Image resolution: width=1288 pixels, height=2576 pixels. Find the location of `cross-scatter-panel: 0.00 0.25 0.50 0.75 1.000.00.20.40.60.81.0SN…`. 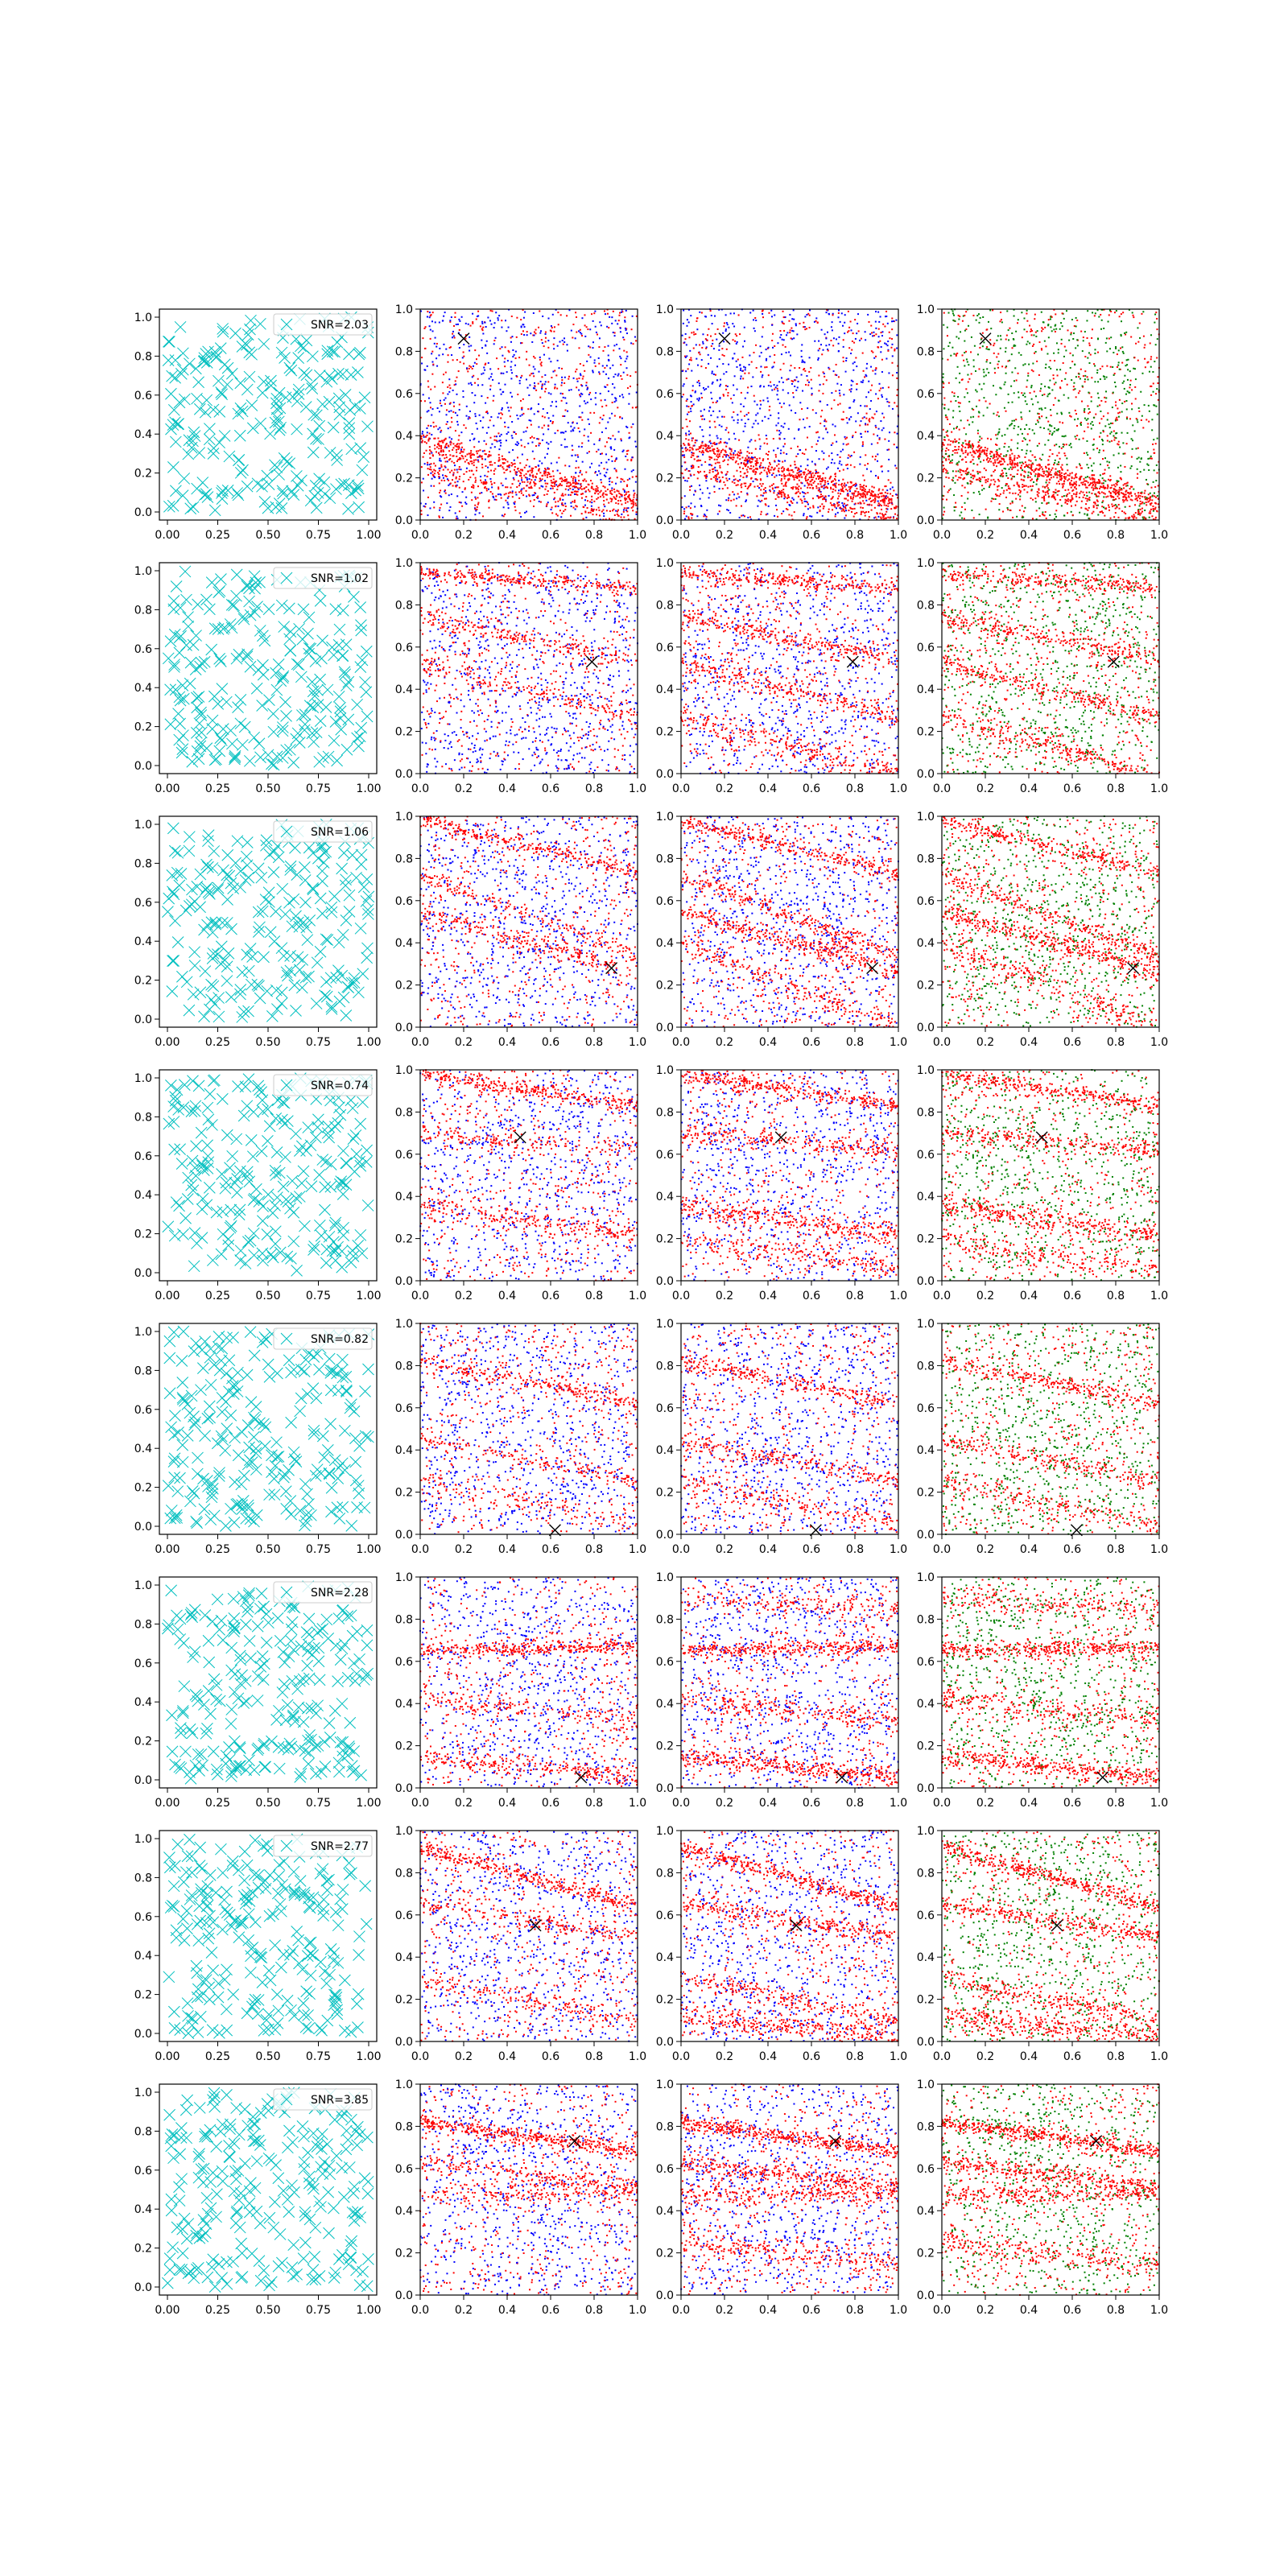

cross-scatter-panel: 0.00 0.25 0.50 0.75 1.000.00.20.40.60.81.0SN… is located at coordinates (258, 425).